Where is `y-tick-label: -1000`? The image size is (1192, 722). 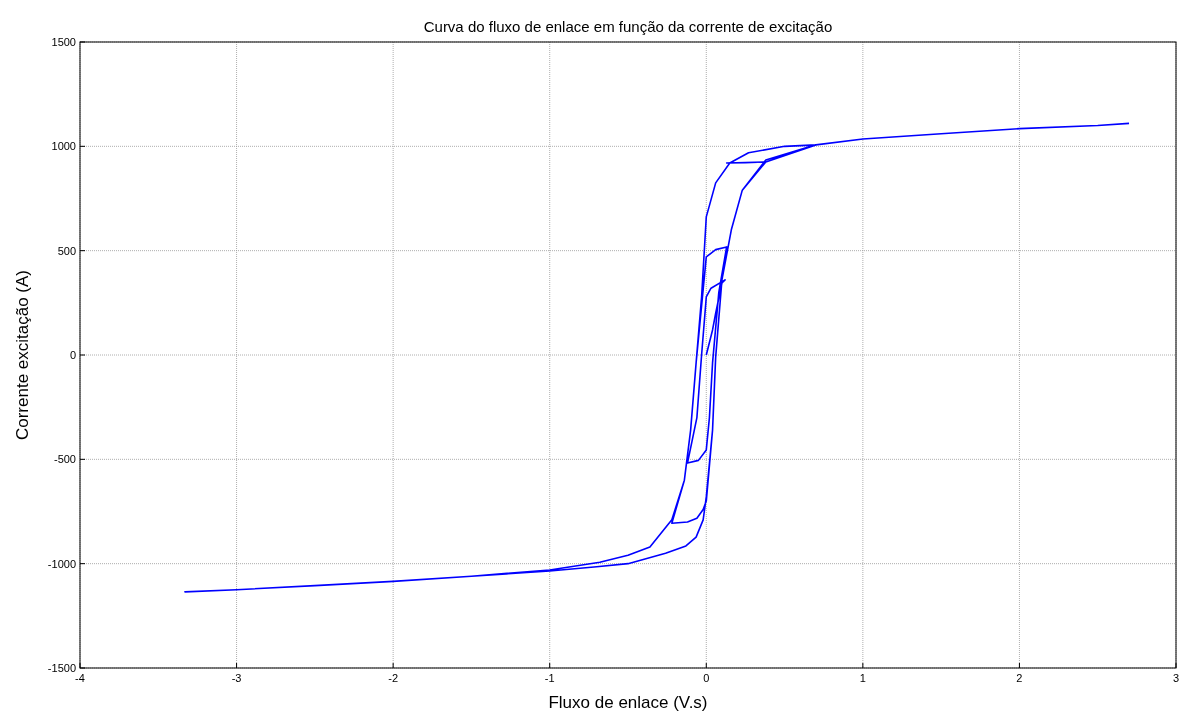
y-tick-label: -1000 is located at coordinates (61, 563).